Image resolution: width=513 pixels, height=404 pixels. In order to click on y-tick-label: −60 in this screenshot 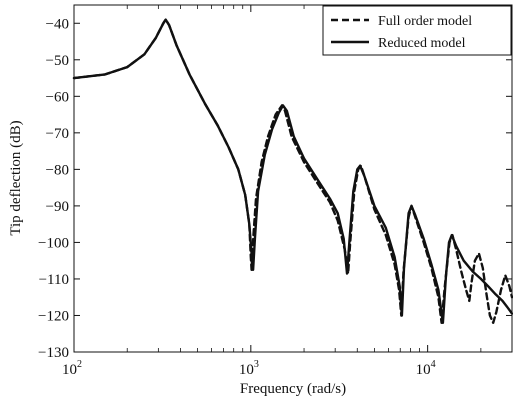, I will do `click(57, 97)`.